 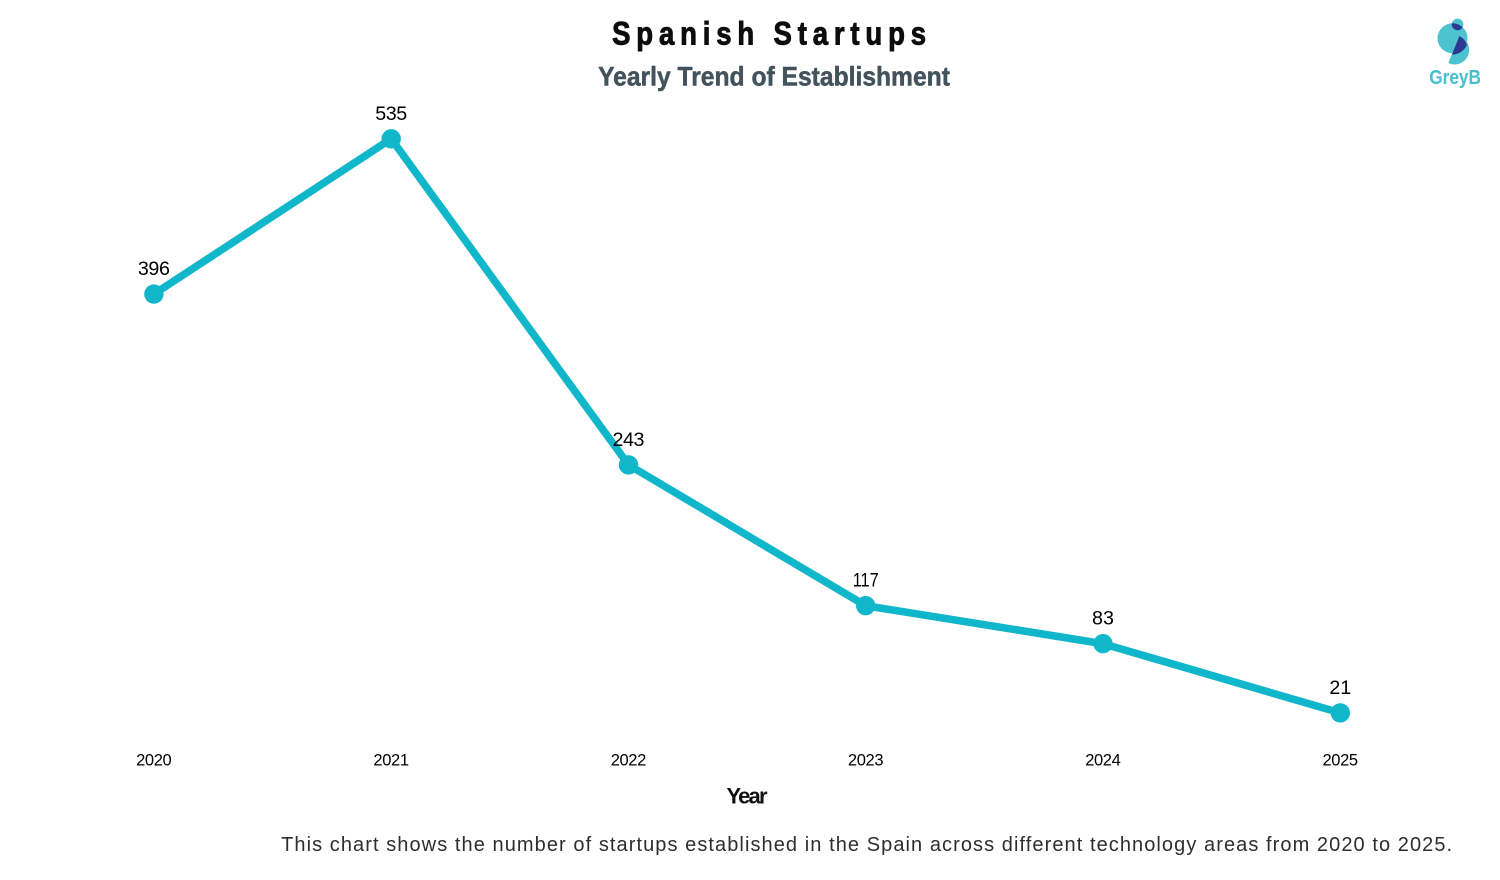 I want to click on svg-text: 21, so click(x=1340, y=688).